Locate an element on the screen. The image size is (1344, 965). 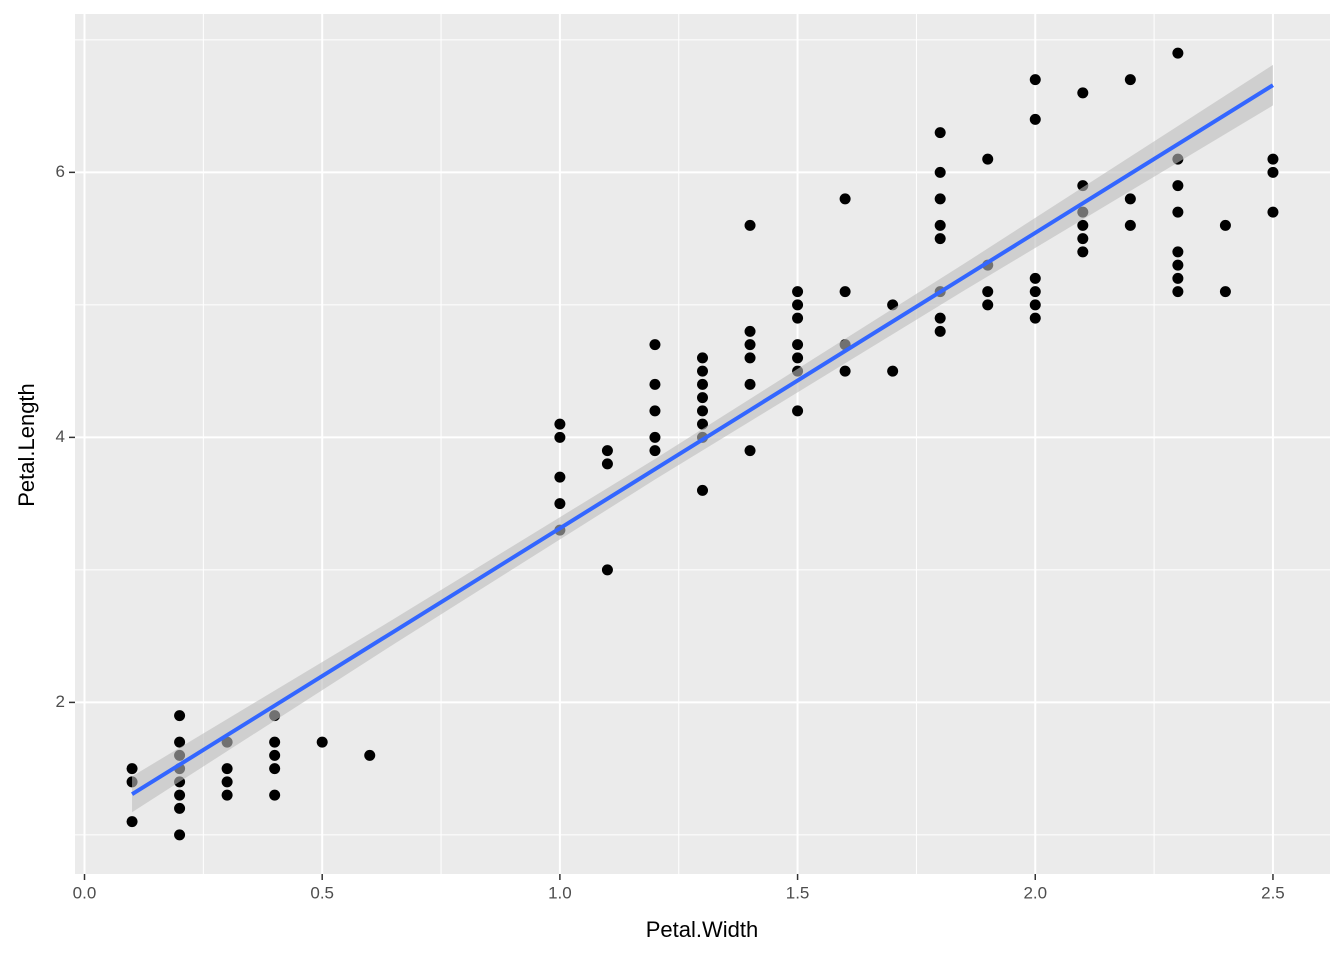
x-tick-label: 1.0 is located at coordinates (560, 892).